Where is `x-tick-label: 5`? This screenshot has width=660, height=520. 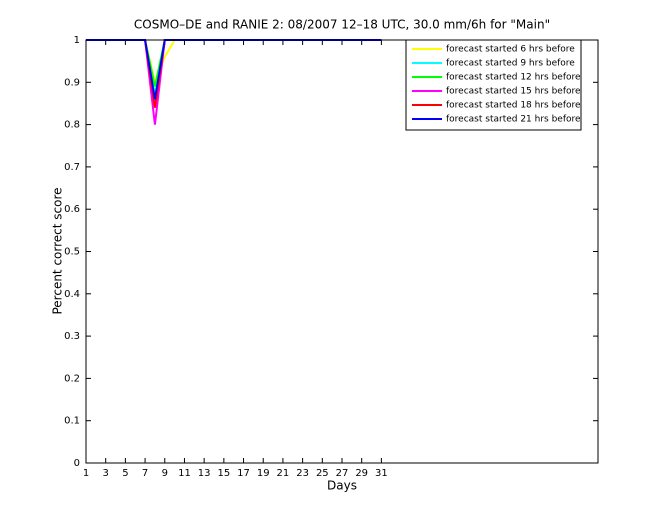 x-tick-label: 5 is located at coordinates (125, 473).